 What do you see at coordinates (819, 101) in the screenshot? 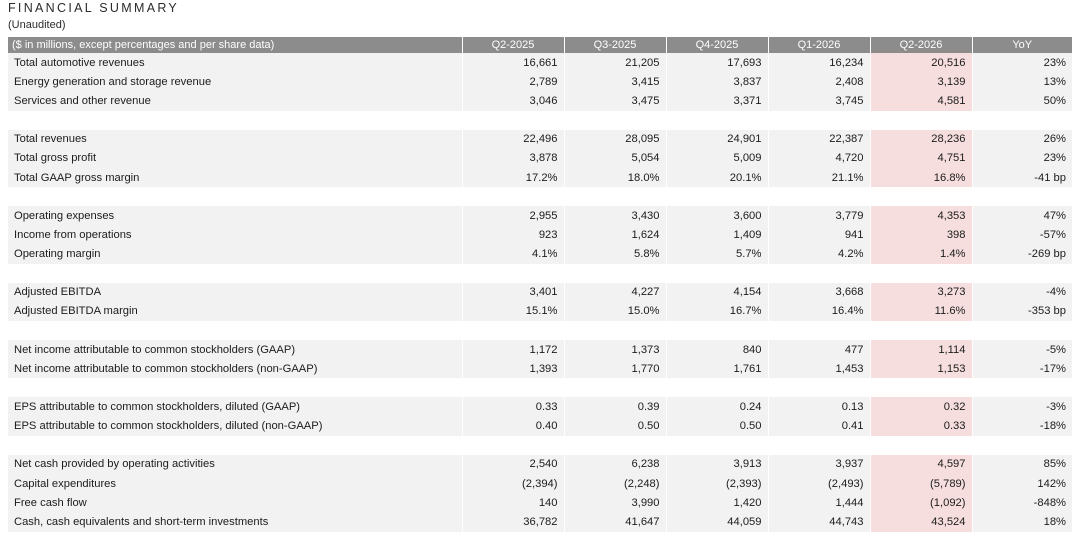
I see `value-cell: 3,745` at bounding box center [819, 101].